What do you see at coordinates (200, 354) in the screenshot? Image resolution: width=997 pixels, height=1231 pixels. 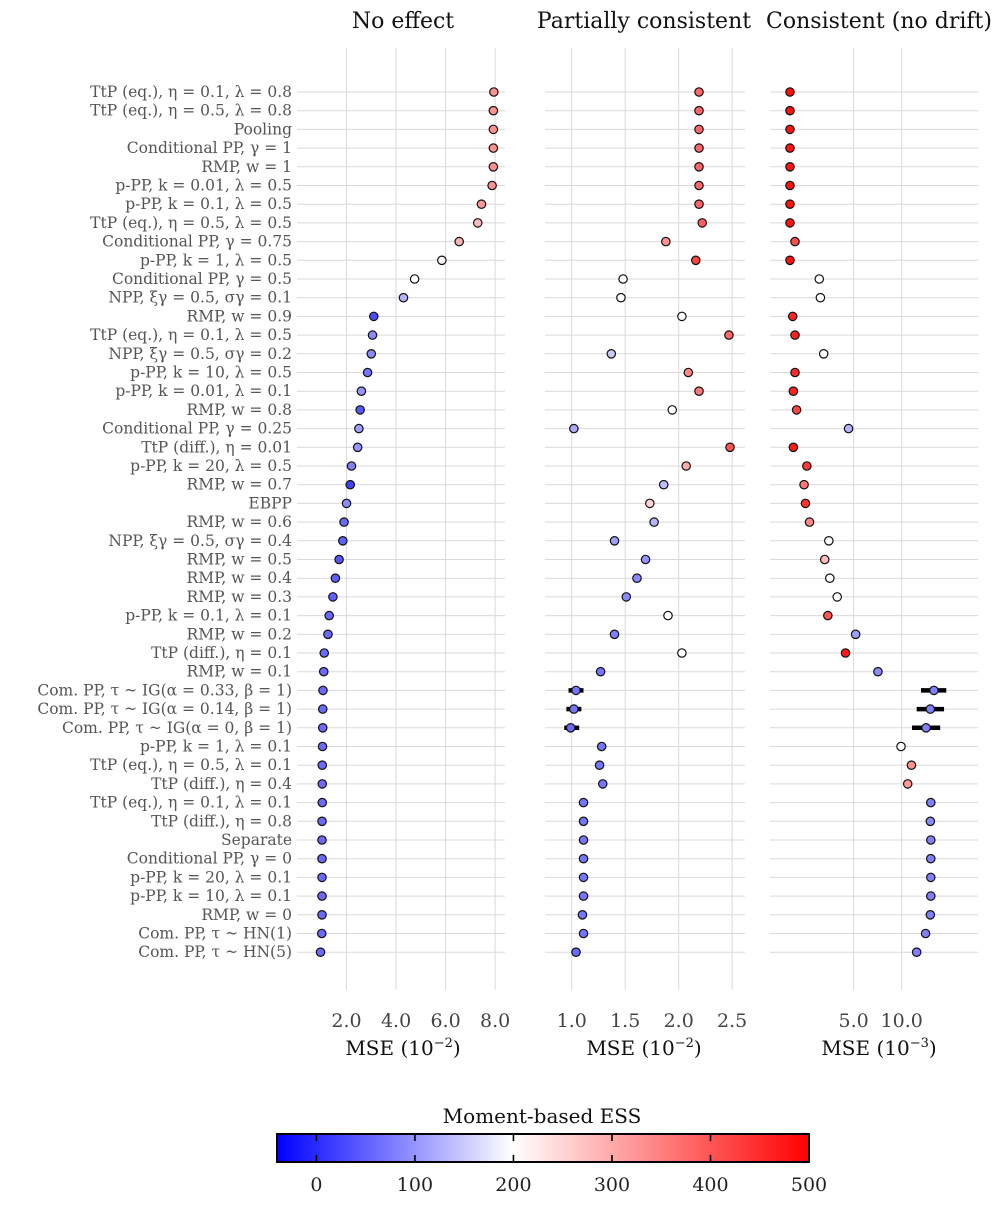 I see `row-label: NPP, ξγ = 0.5, σγ = 0.2` at bounding box center [200, 354].